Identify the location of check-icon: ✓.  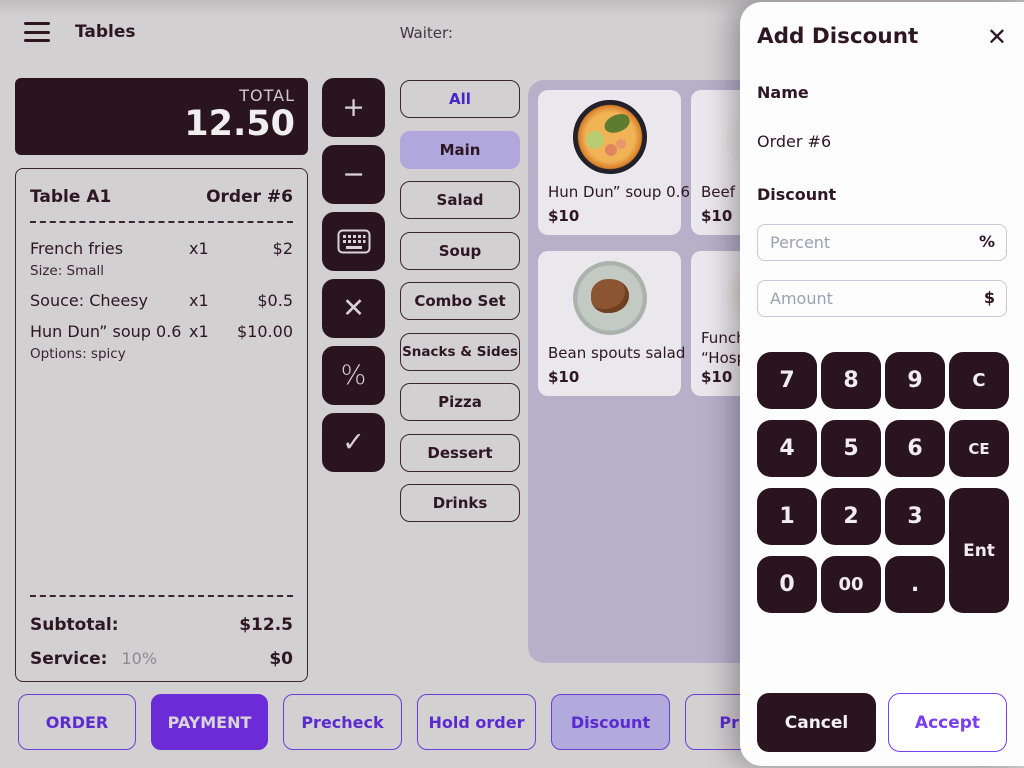
(353, 442).